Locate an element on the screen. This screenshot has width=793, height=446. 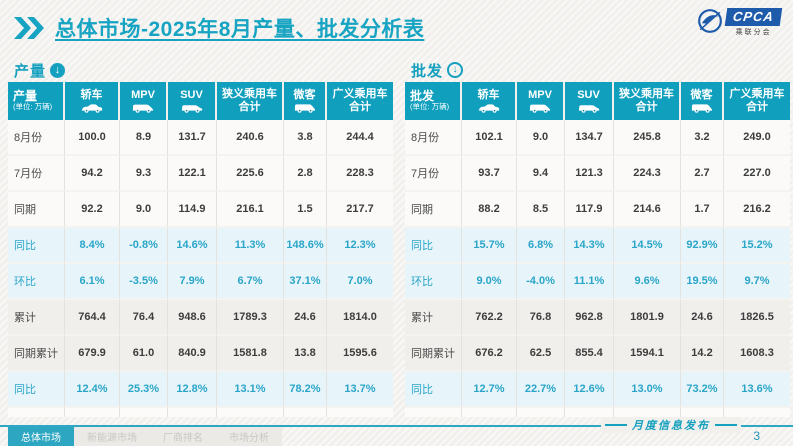
footer-divider-line is located at coordinates (396, 426).